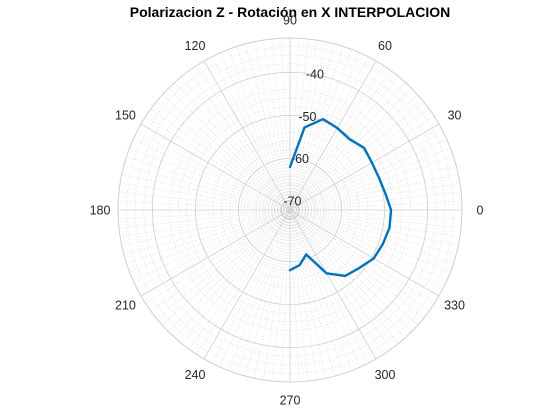 The width and height of the screenshot is (560, 420). Describe the element at coordinates (480, 211) in the screenshot. I see `angle-tick-label: 0` at that location.